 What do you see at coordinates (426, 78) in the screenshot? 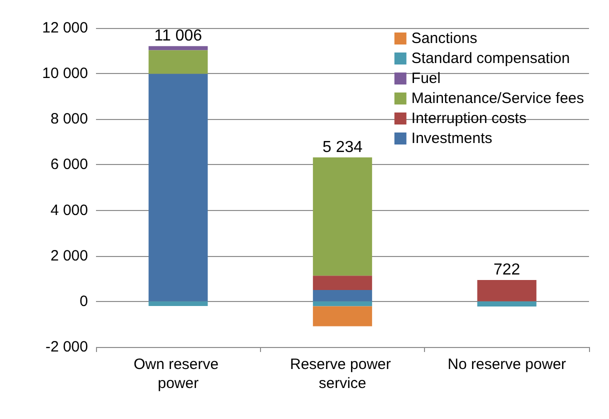
I see `legend-label: Fuel` at bounding box center [426, 78].